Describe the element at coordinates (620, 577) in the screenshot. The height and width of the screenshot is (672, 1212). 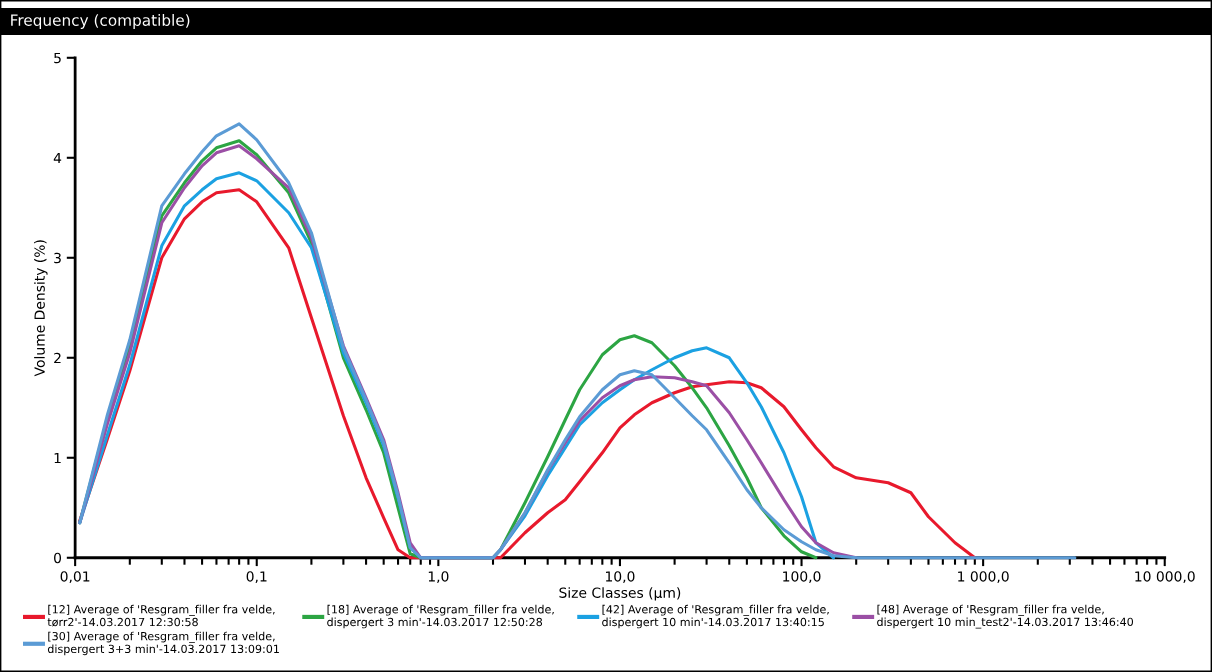
I see `x-tick-label: 10,0` at that location.